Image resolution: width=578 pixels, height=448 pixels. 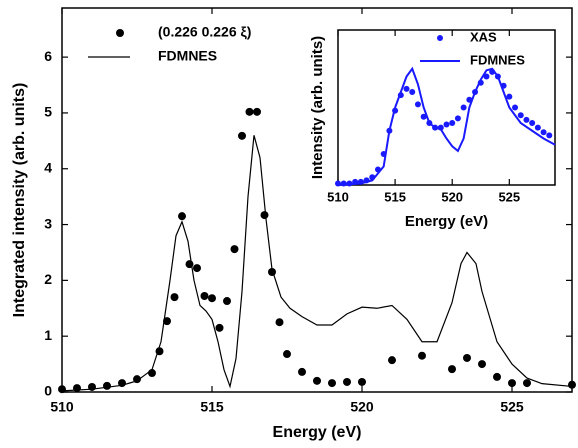 What do you see at coordinates (19, 200) in the screenshot?
I see `y-axis-label: Integrated intensity (arb. units)` at bounding box center [19, 200].